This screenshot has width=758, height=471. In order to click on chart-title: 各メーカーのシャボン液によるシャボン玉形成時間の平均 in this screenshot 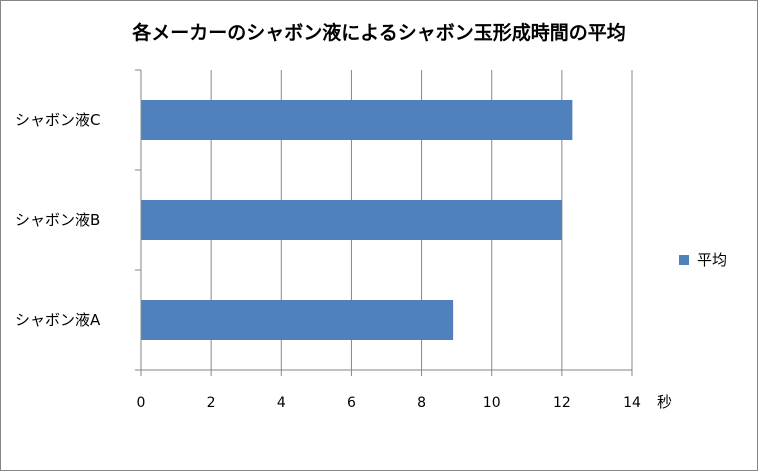, I will do `click(379, 33)`.